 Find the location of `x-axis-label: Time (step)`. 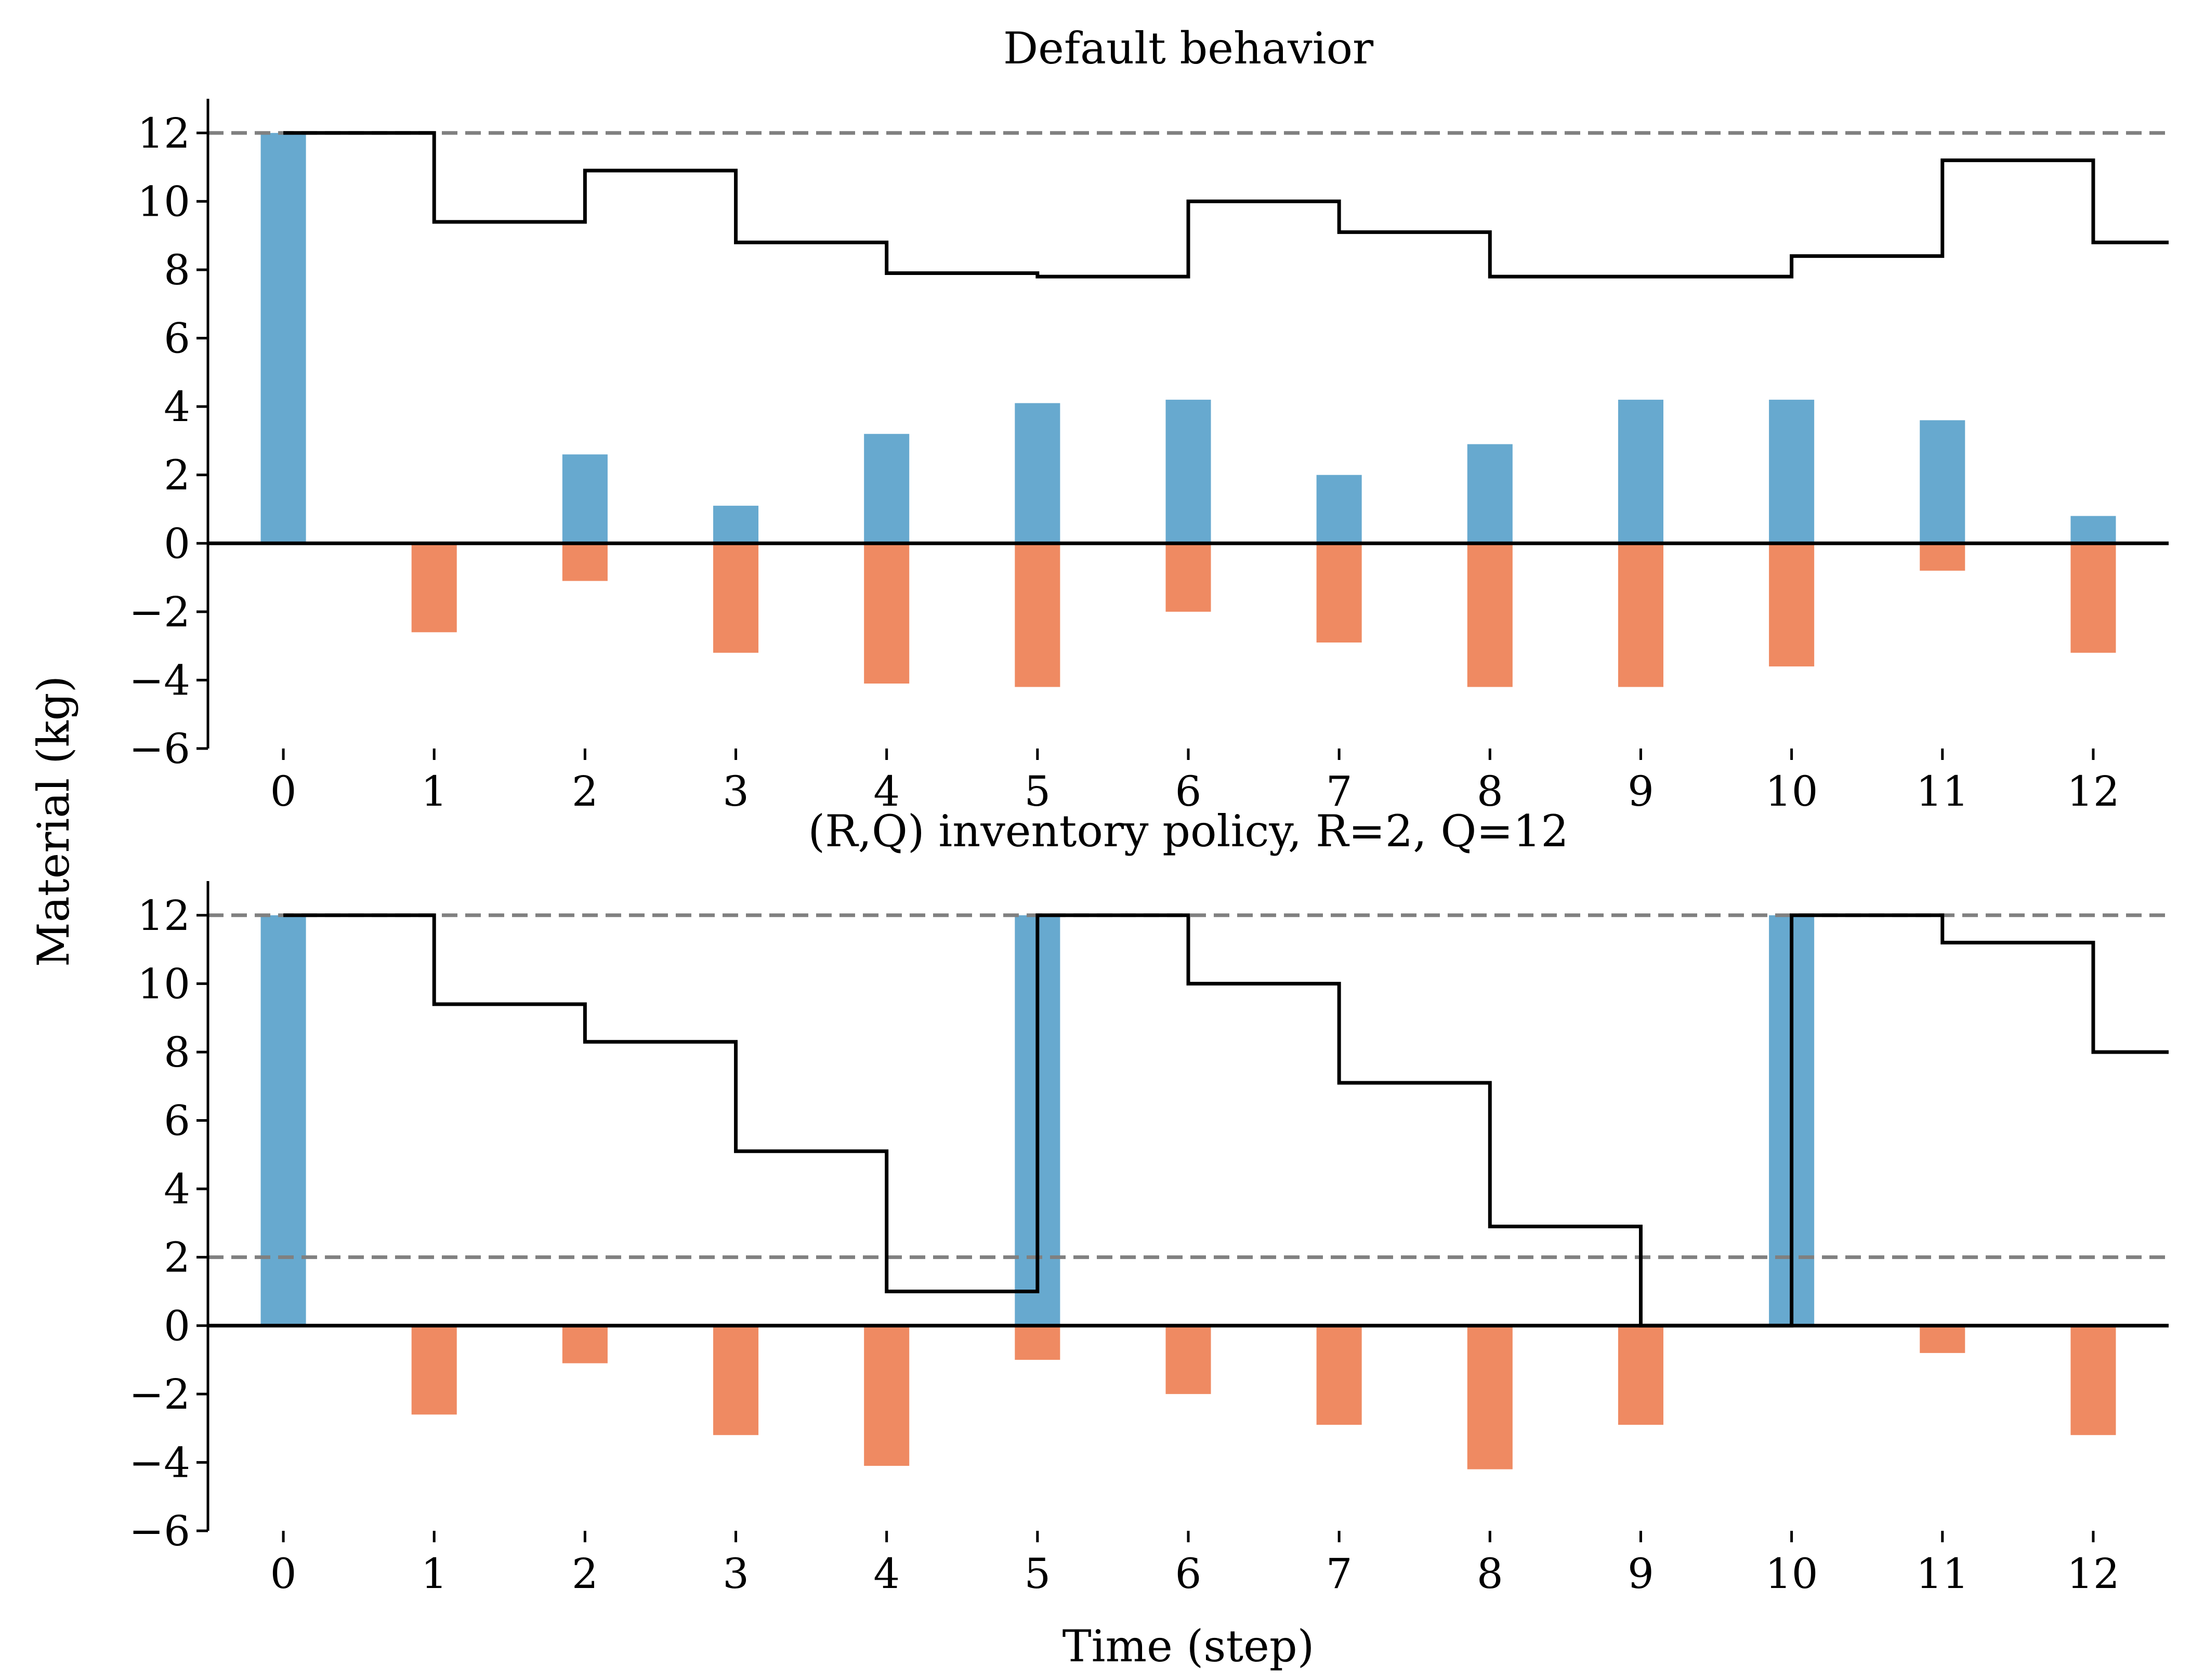

x-axis-label: Time (step) is located at coordinates (1188, 1647).